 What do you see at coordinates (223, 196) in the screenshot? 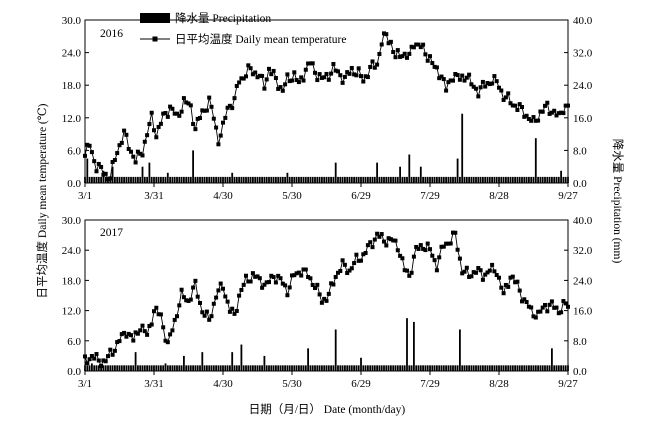
I see `x-tick-label: 4/30` at bounding box center [223, 196].